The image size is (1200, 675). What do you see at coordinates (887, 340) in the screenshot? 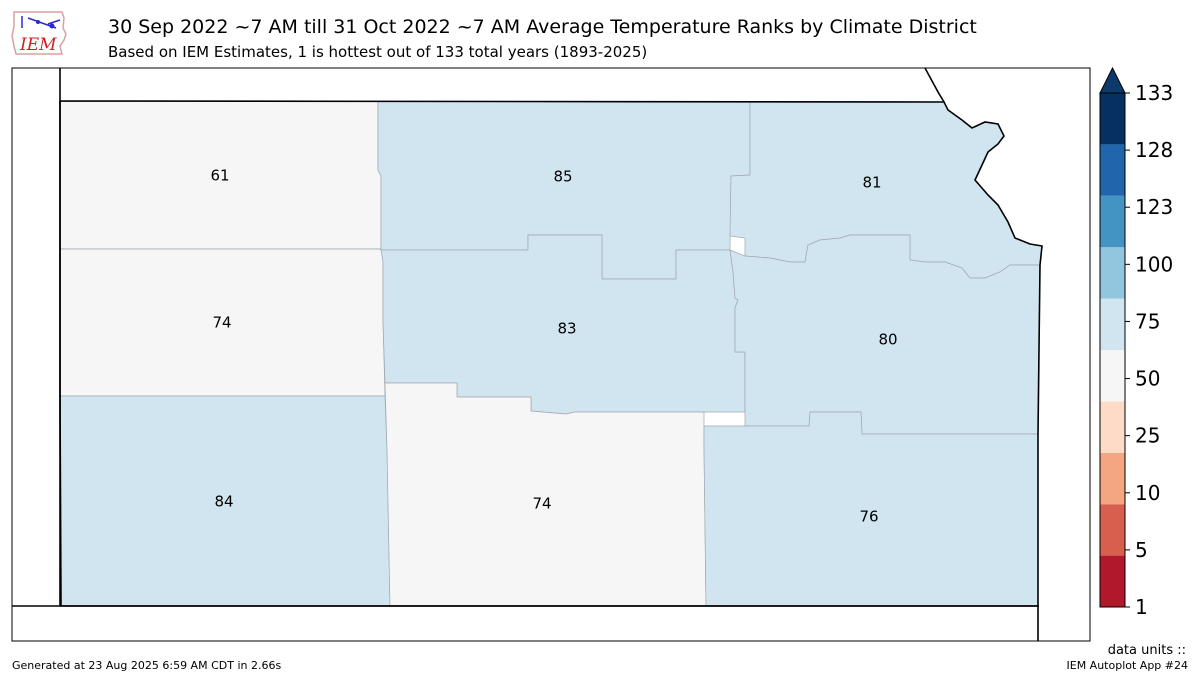
I see `district-label-east-central: 80` at bounding box center [887, 340].